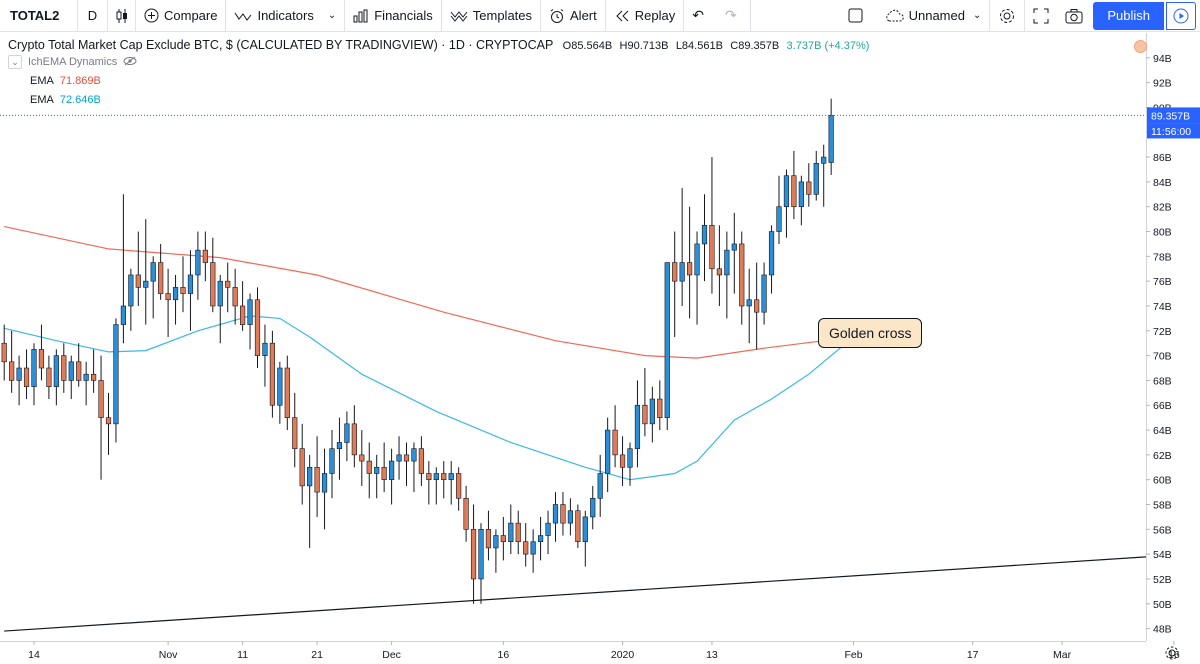  I want to click on compare-label: Compare, so click(191, 15).